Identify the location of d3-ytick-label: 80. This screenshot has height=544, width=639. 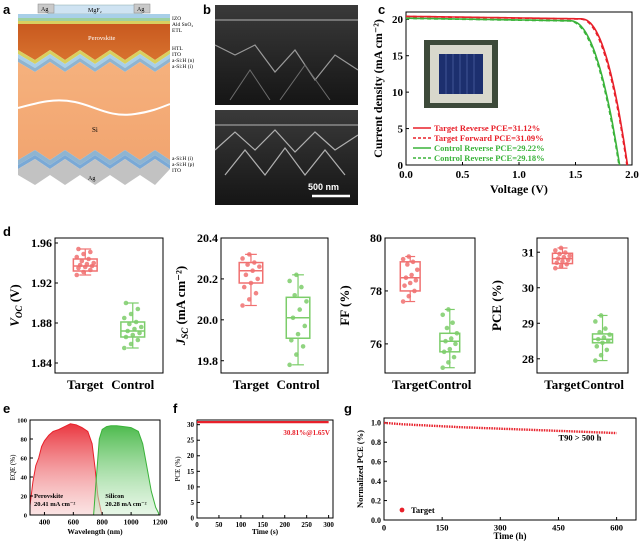
(376, 238).